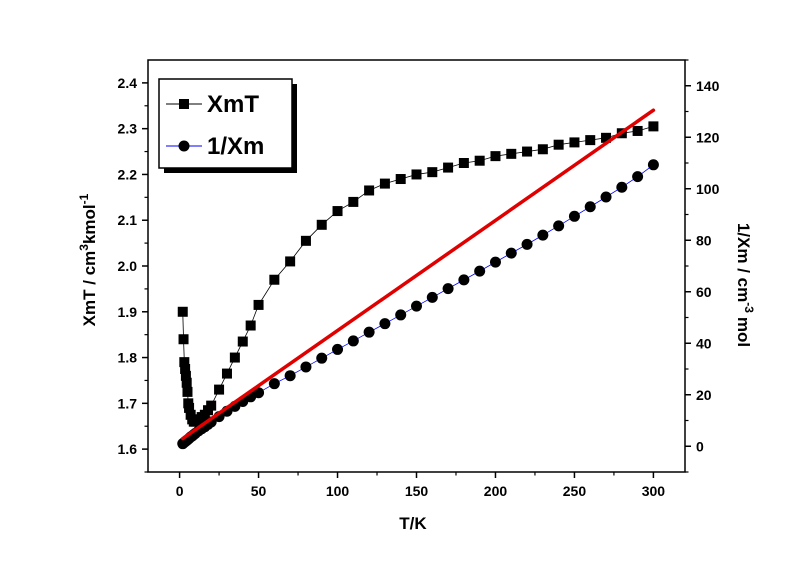 The image size is (800, 565). I want to click on y-left-tick-label: 1.7, so click(128, 403).